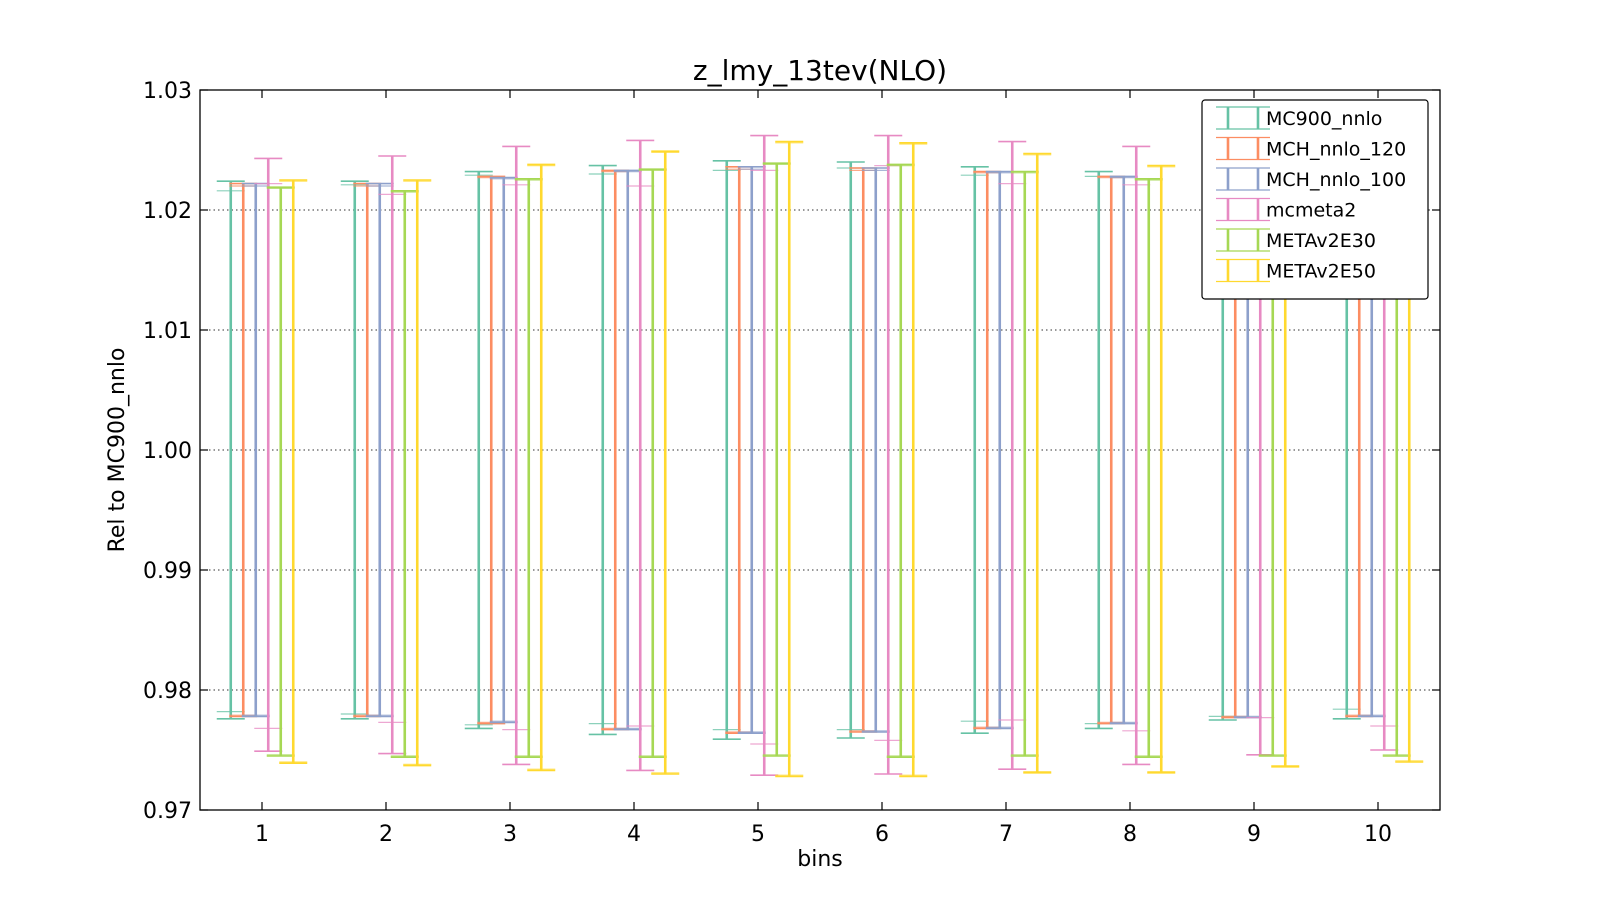 This screenshot has width=1600, height=900. What do you see at coordinates (1321, 241) in the screenshot?
I see `legend-label-METAv2E30: METAv2E30` at bounding box center [1321, 241].